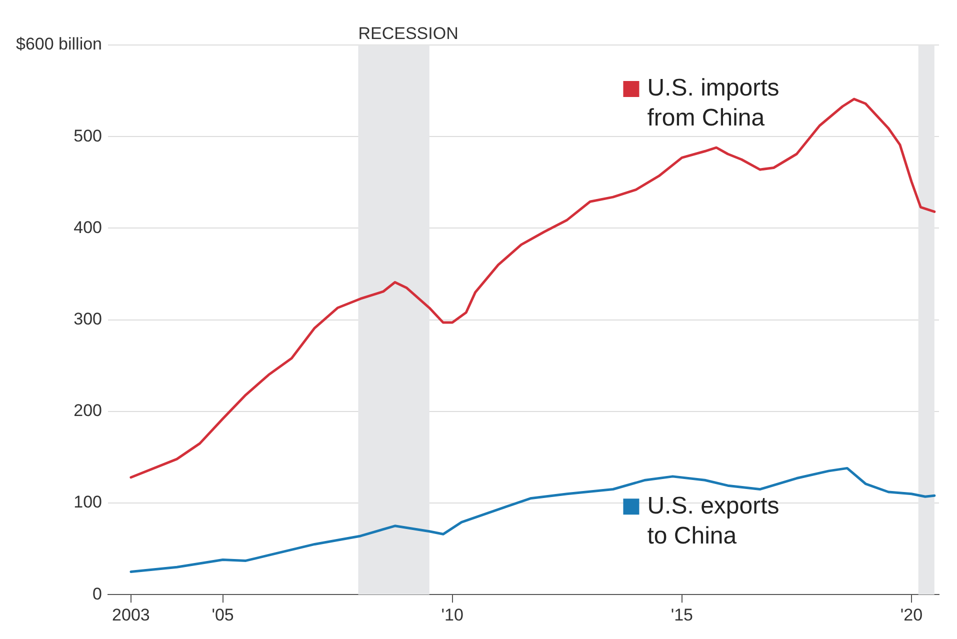 The image size is (957, 639). I want to click on band-label: RECESSION, so click(408, 34).